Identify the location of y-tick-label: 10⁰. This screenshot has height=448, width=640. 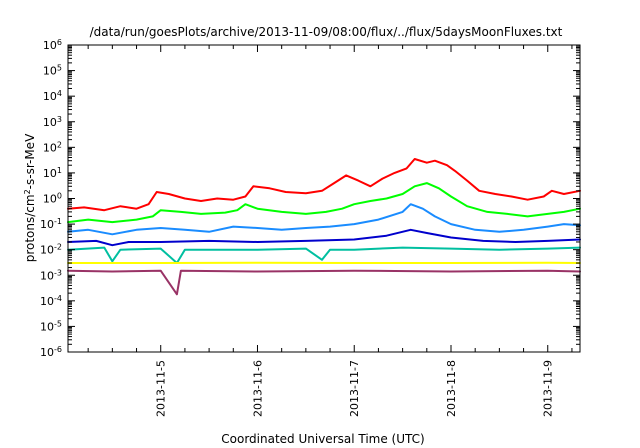
(52, 198).